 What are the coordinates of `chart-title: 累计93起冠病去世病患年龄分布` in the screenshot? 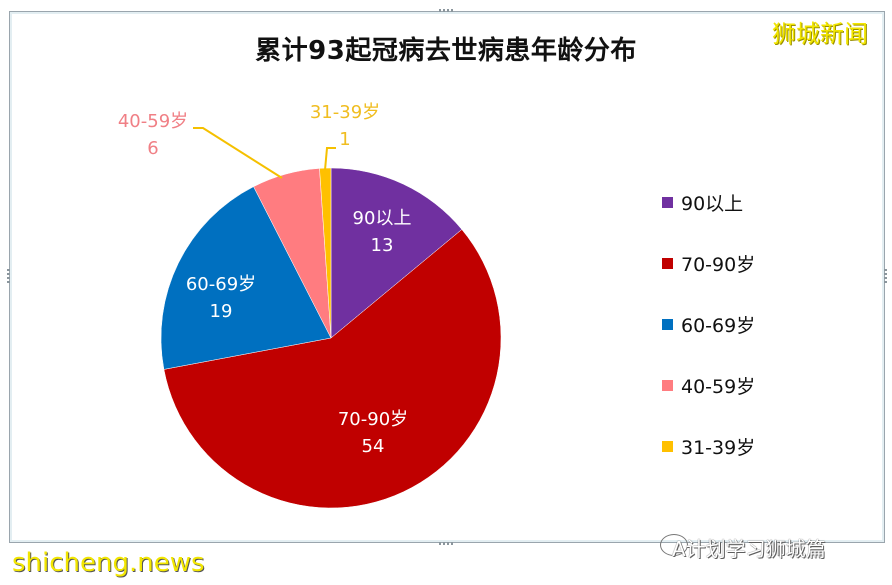 It's located at (446, 51).